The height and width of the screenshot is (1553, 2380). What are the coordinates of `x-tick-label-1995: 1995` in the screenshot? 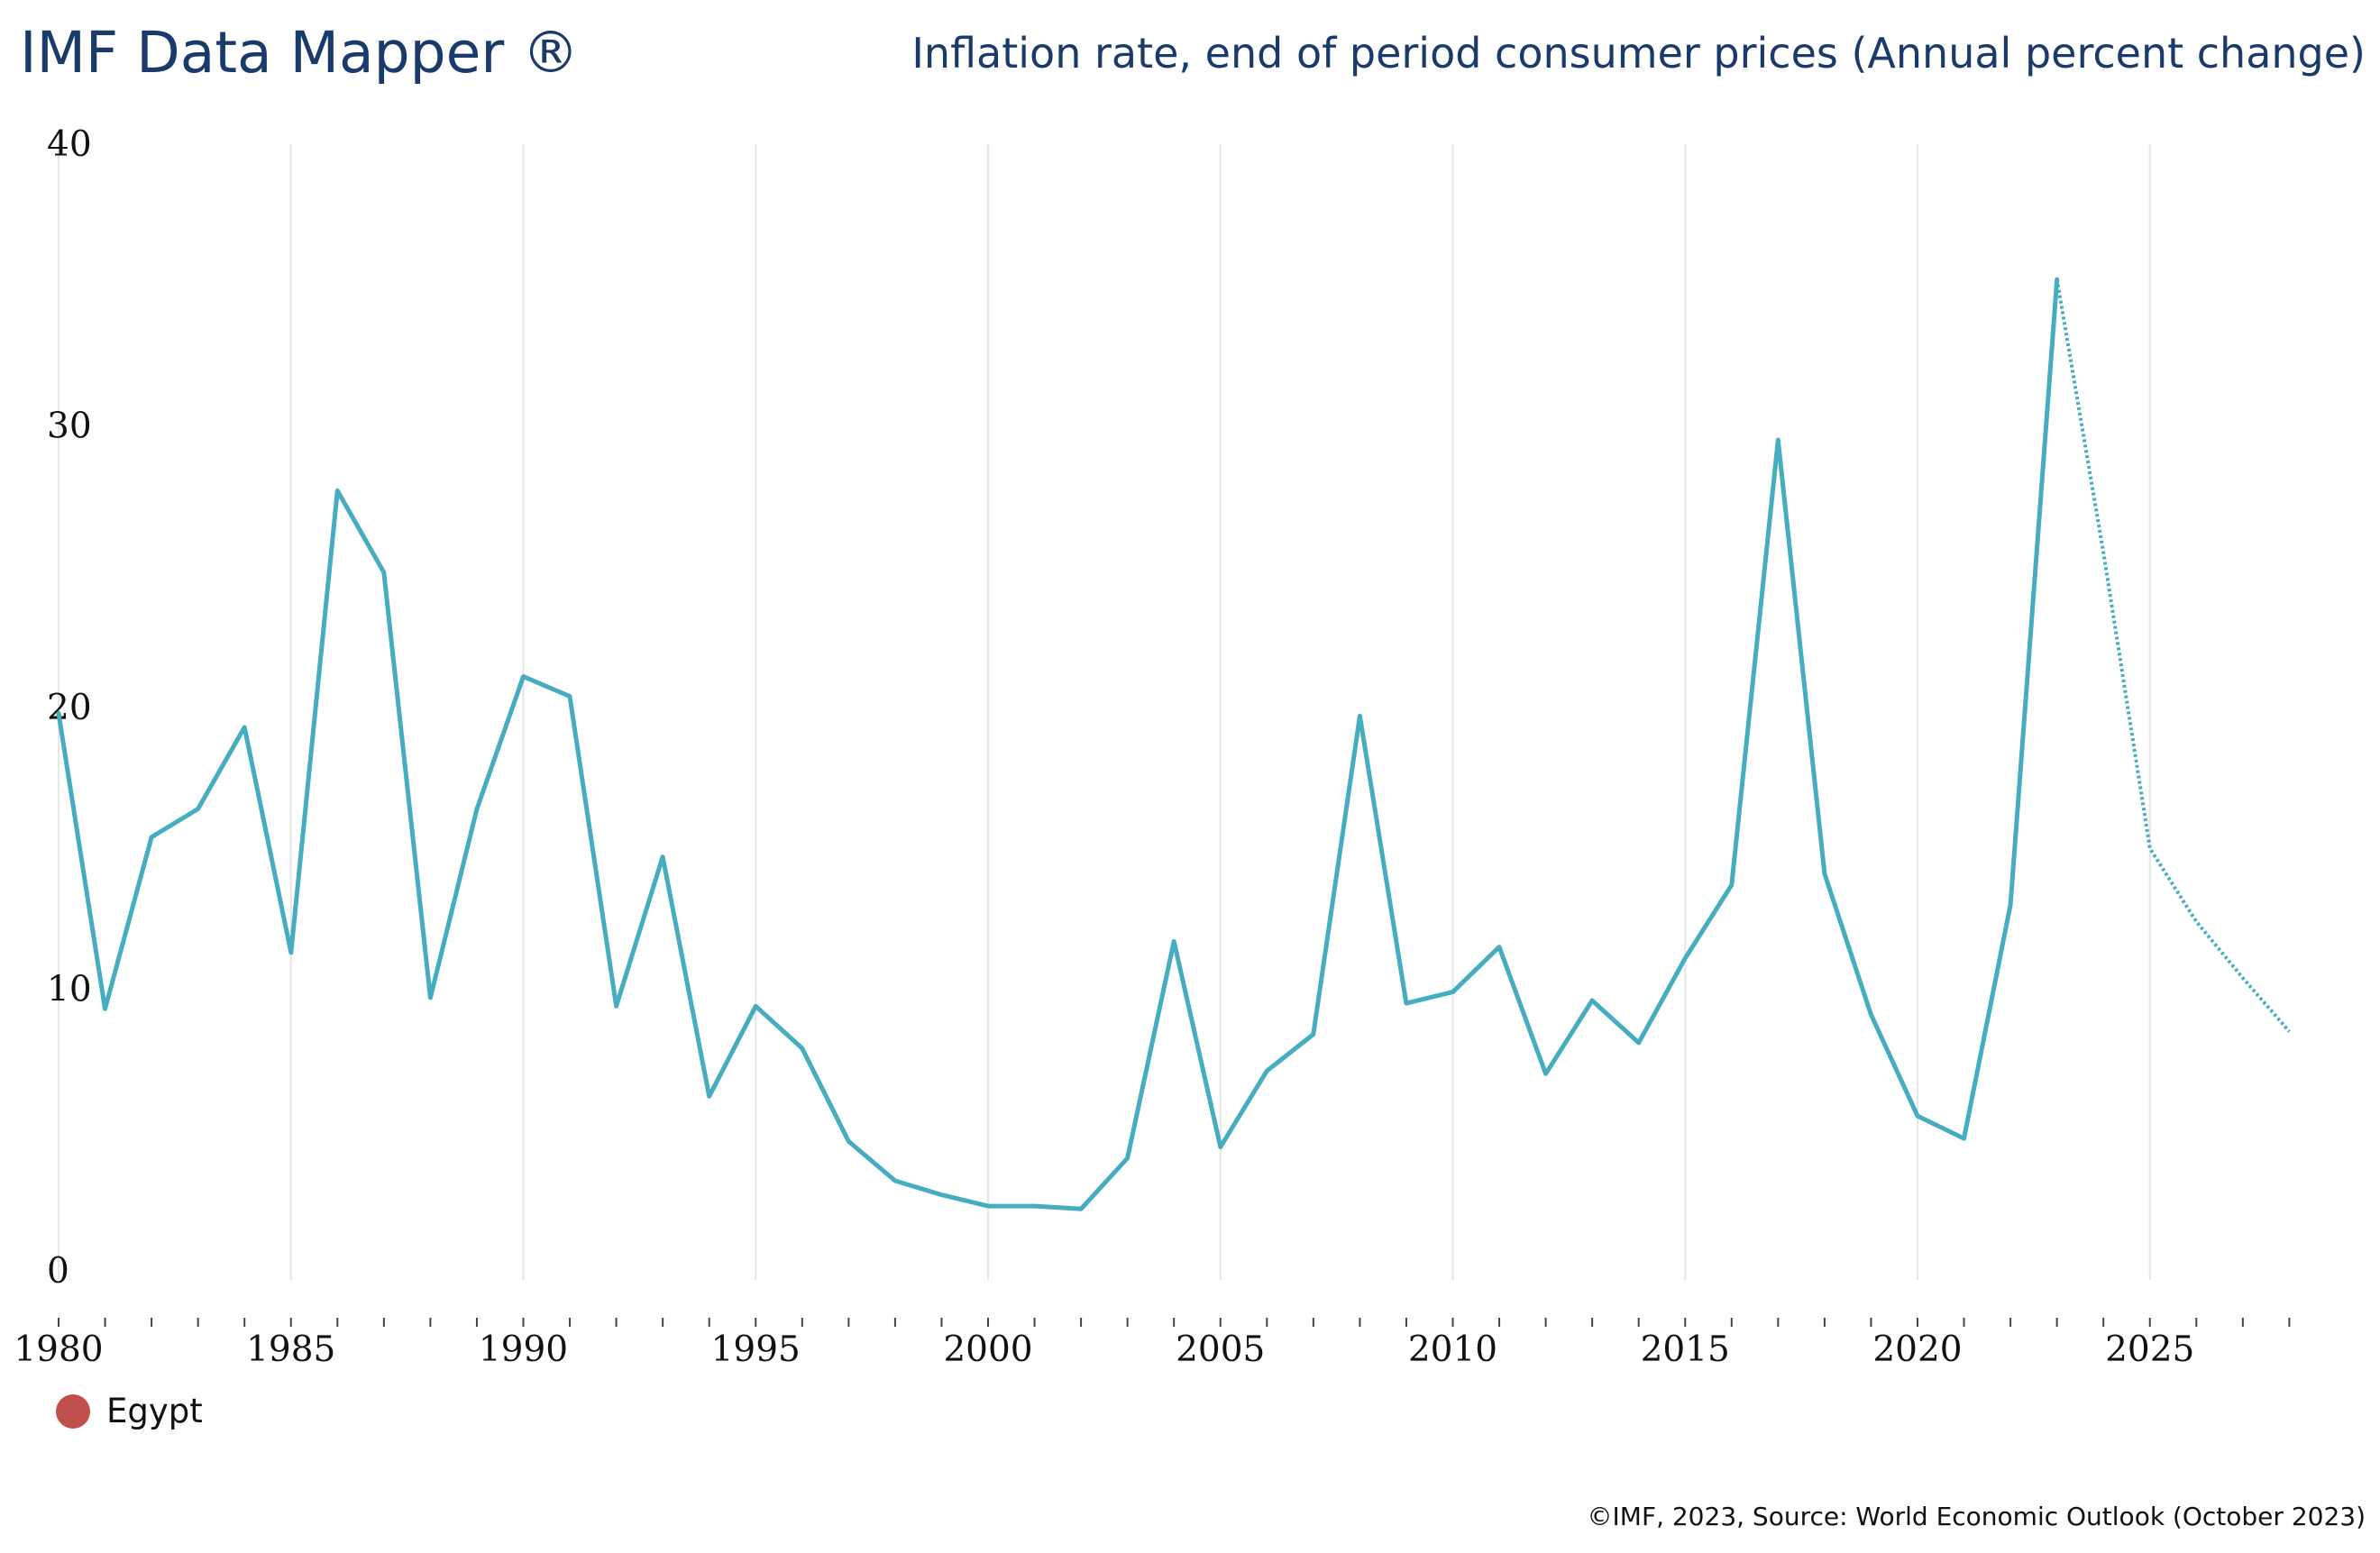 It's located at (756, 1349).